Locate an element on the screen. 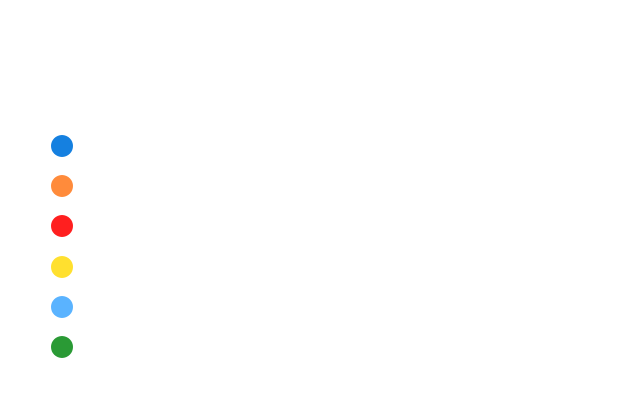  color-swatch-light-blue is located at coordinates (62, 306).